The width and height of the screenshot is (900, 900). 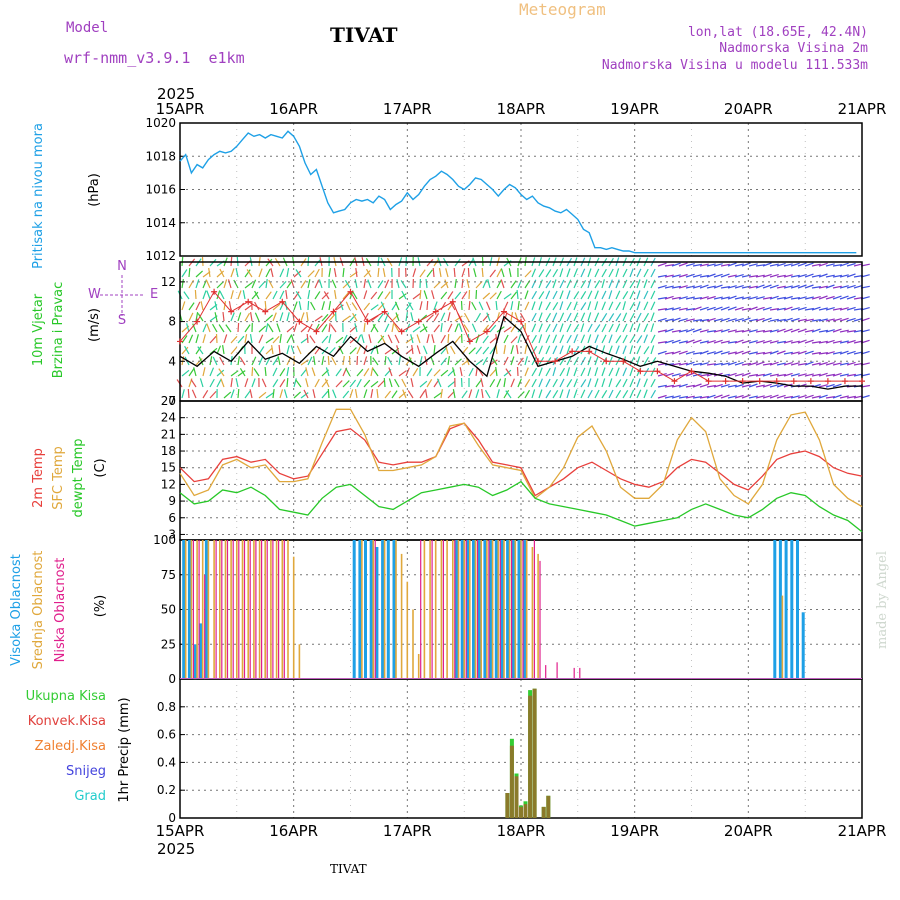 What do you see at coordinates (734, 65) in the screenshot?
I see `model-altitude-label: Nadmorska Visina u modelu 111.533m` at bounding box center [734, 65].